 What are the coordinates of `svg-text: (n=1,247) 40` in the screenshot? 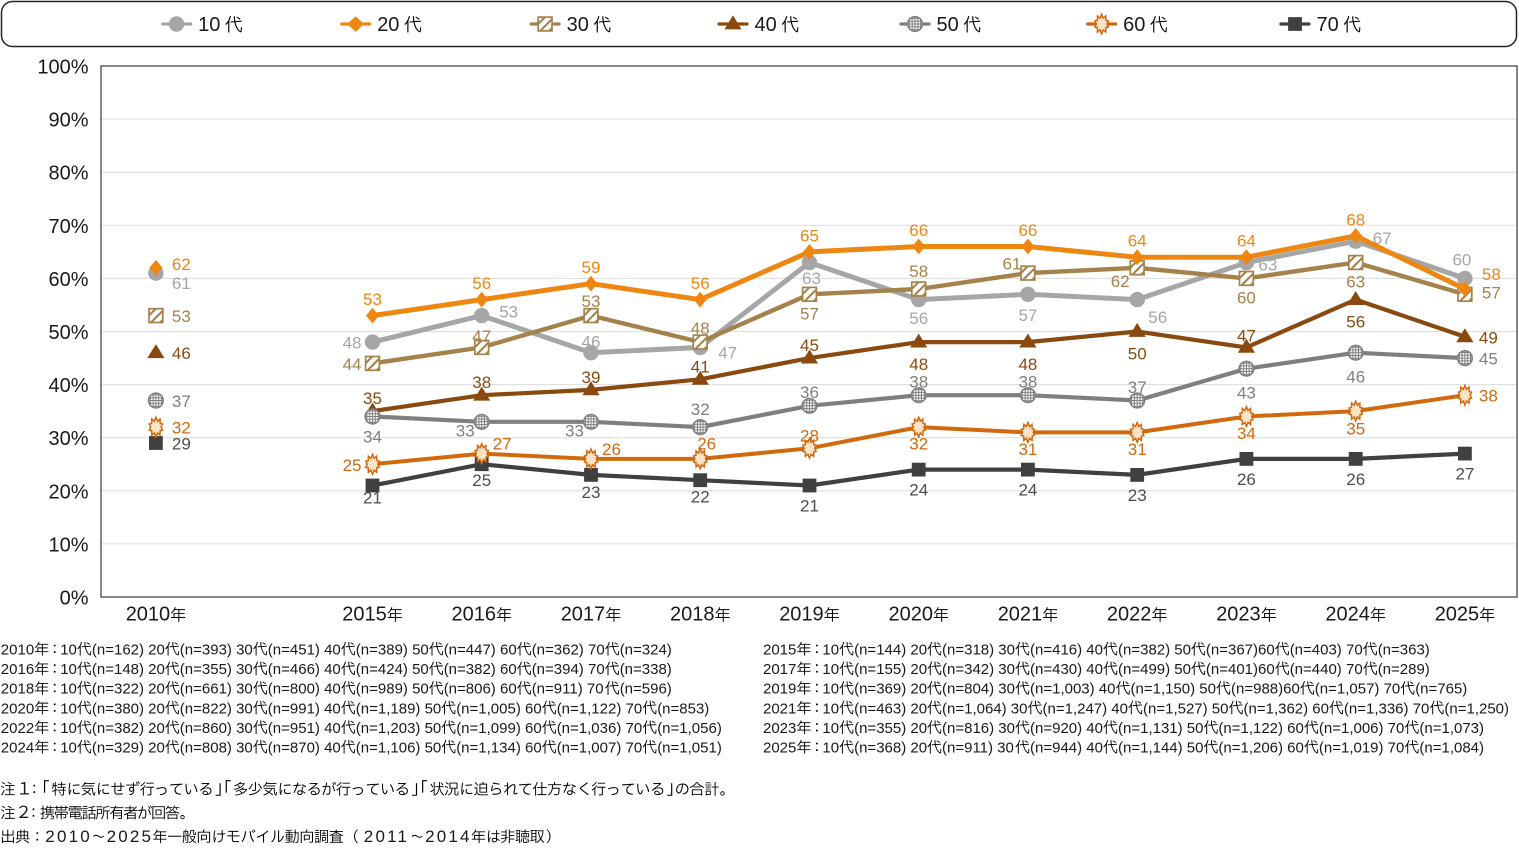 It's located at (1085, 708).